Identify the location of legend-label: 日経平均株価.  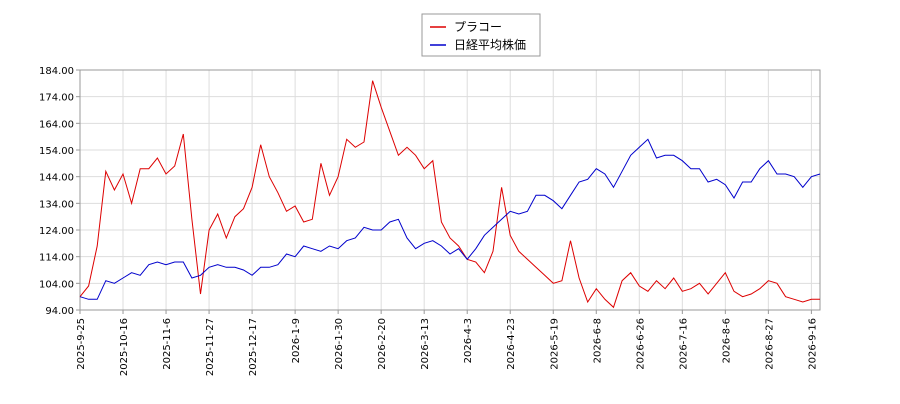
(490, 44).